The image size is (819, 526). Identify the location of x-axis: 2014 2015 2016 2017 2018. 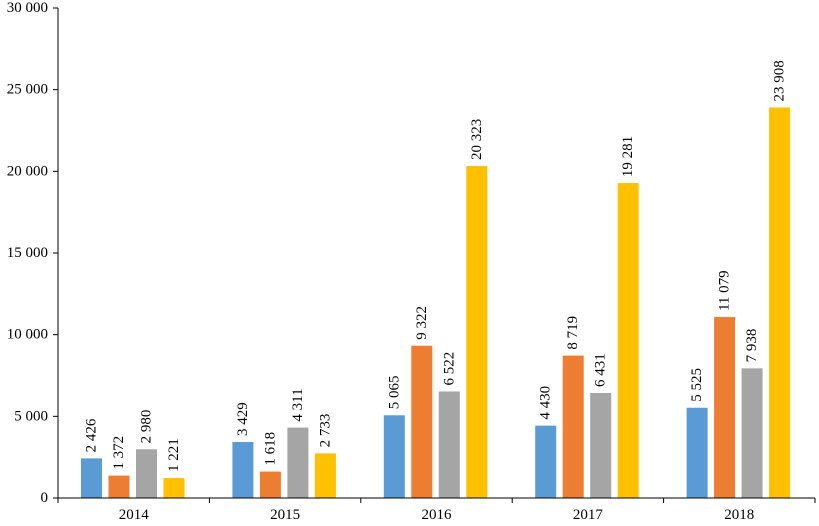
(436, 510).